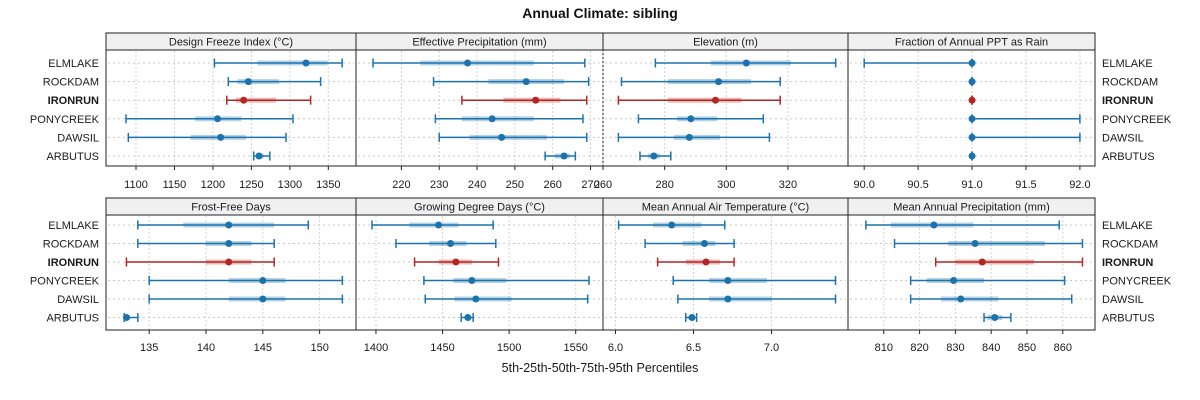 Image resolution: width=1200 pixels, height=400 pixels. What do you see at coordinates (479, 43) in the screenshot?
I see `panel-title: Effective Precipitation (mm)` at bounding box center [479, 43].